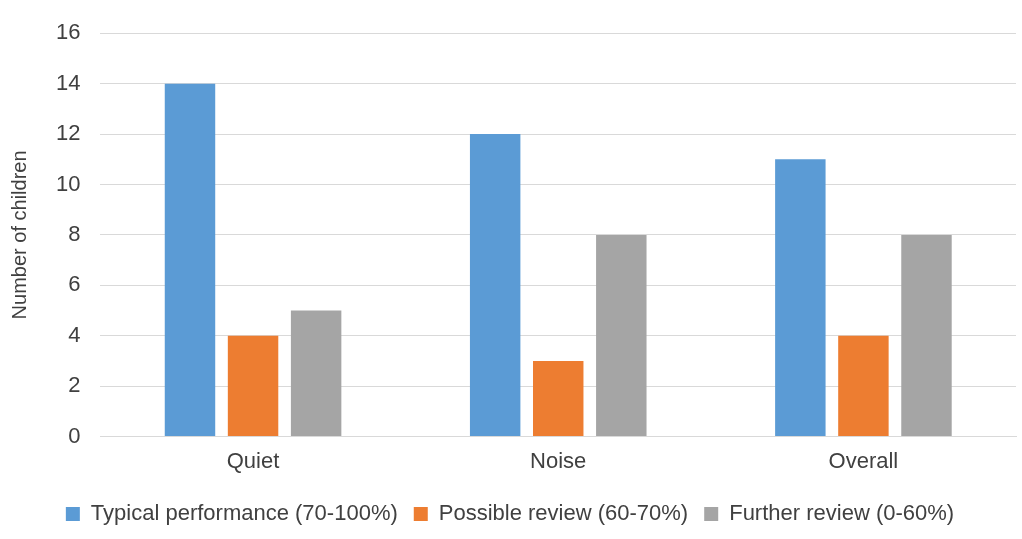  What do you see at coordinates (68, 32) in the screenshot?
I see `y-tick-label: 16` at bounding box center [68, 32].